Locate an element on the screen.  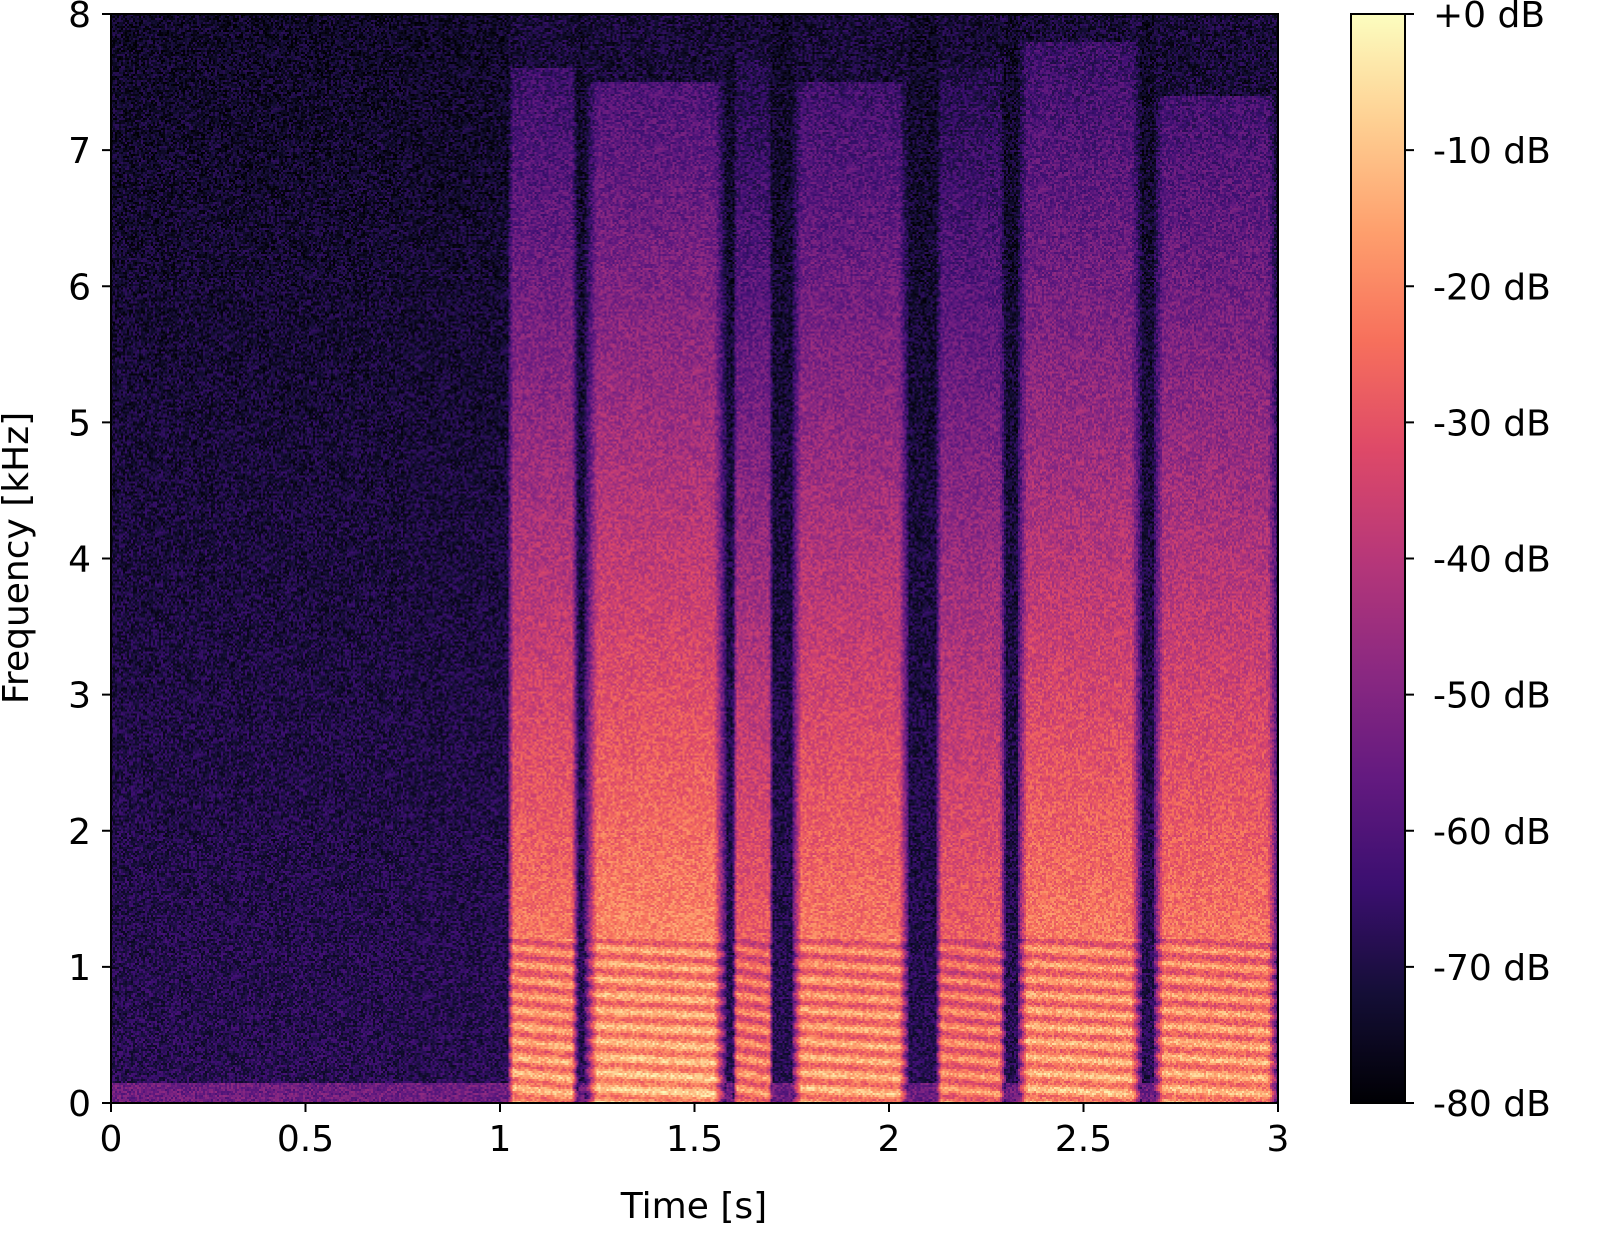
colorbar-tick-label: -30 dB is located at coordinates (1492, 423).